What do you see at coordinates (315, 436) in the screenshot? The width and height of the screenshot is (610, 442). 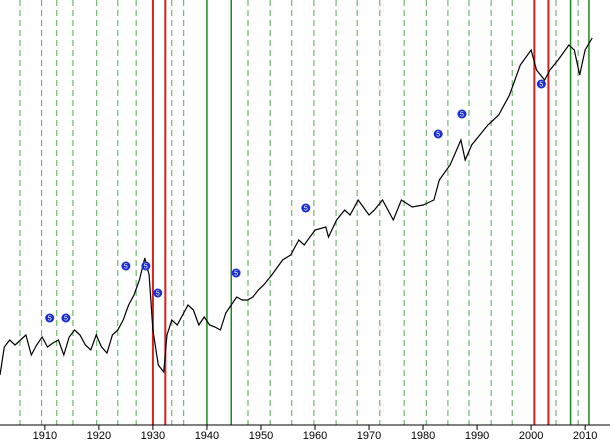 I see `x-tick-label: 1960` at bounding box center [315, 436].